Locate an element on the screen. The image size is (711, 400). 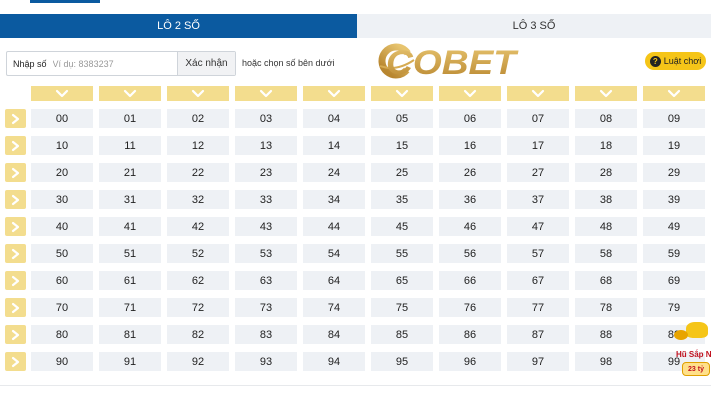
number-cell: 52 is located at coordinates (198, 253).